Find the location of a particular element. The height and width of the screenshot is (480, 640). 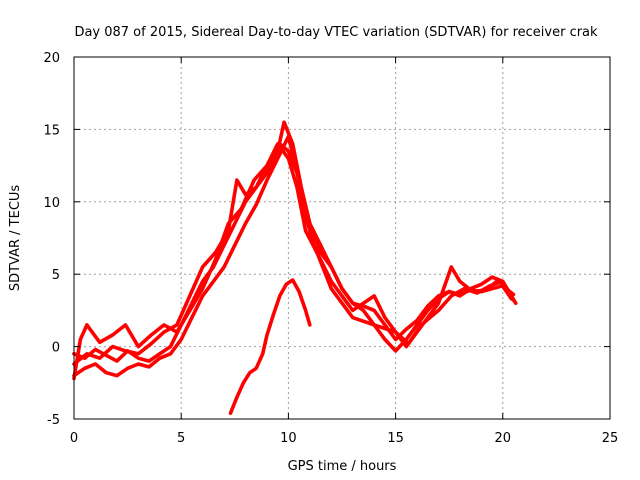

x-tick-label: 10 is located at coordinates (288, 438).